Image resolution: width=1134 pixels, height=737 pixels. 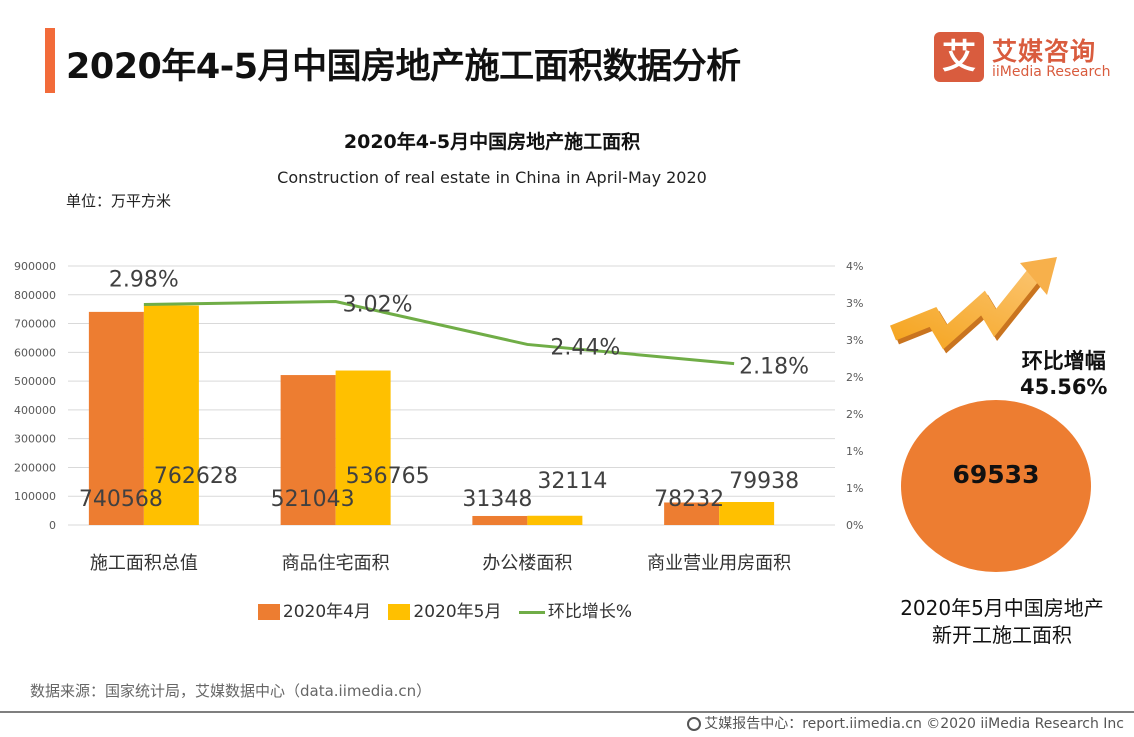 What do you see at coordinates (585, 347) in the screenshot?
I see `line-data-label: 2.44%` at bounding box center [585, 347].